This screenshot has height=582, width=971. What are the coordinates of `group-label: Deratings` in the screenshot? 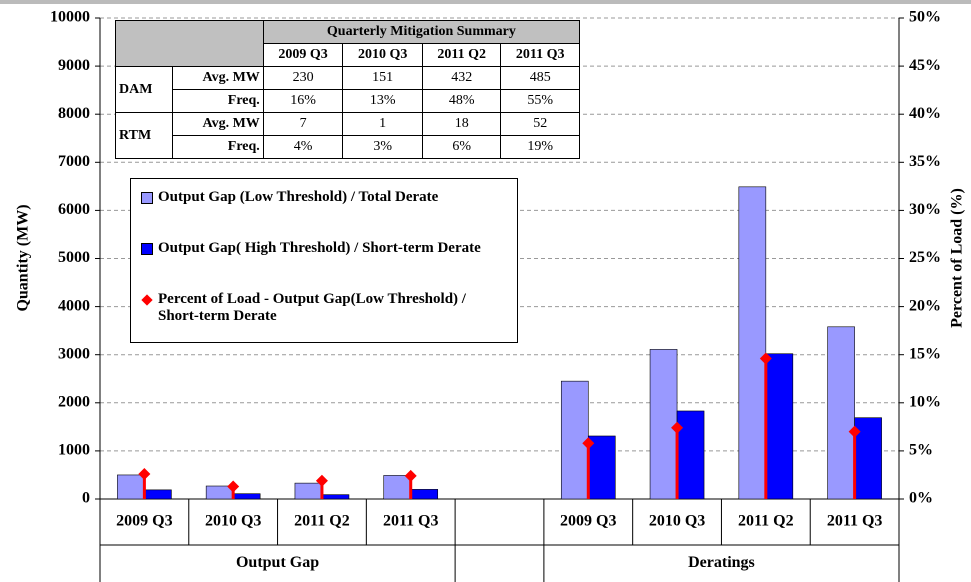 It's located at (721, 562).